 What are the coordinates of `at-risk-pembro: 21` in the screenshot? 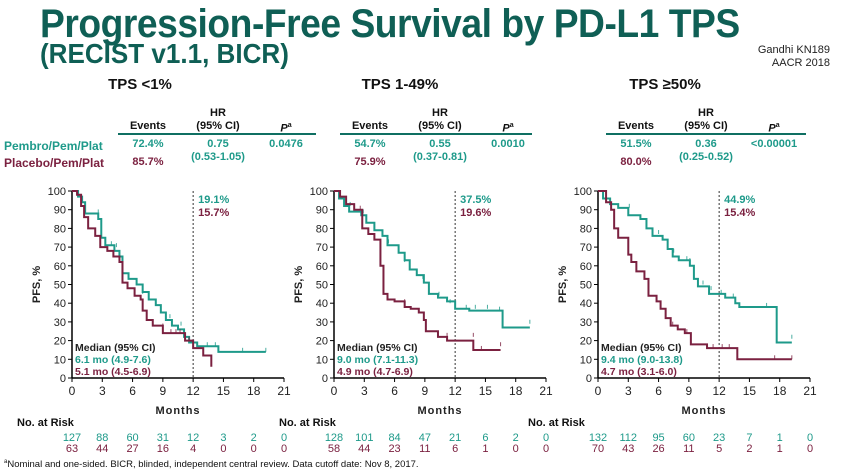 It's located at (455, 438).